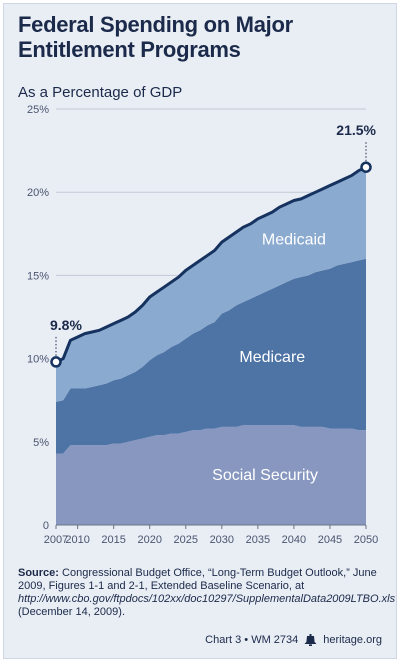 The height and width of the screenshot is (665, 400). Describe the element at coordinates (356, 130) in the screenshot. I see `annotation-label: 21.5%` at that location.